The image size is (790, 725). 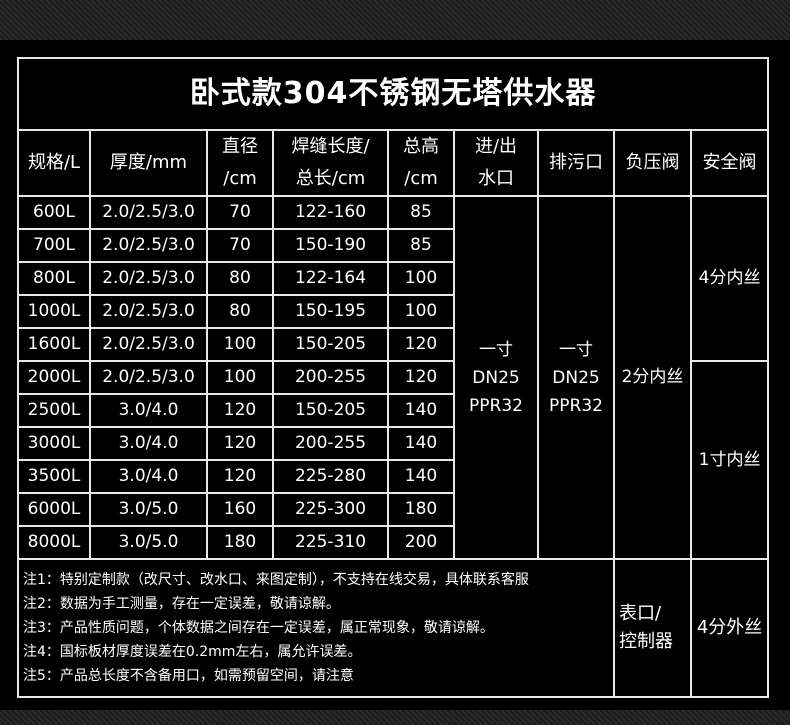 I want to click on cell-inlet: 一寸 DN25 PPR32, so click(x=496, y=377).